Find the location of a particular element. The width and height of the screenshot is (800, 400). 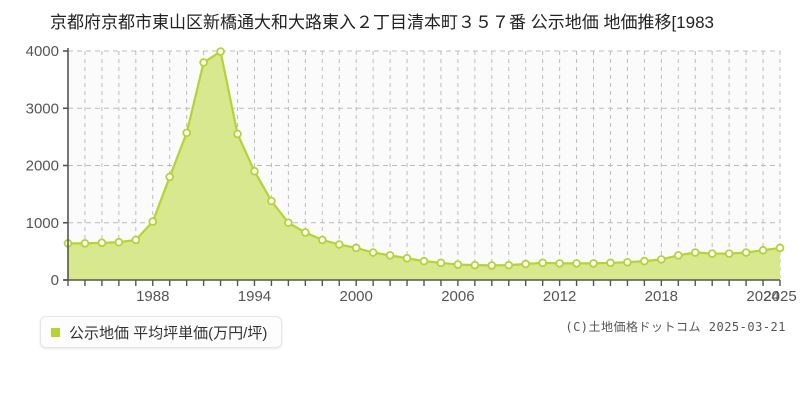

svg-text: 2025 is located at coordinates (779, 296).